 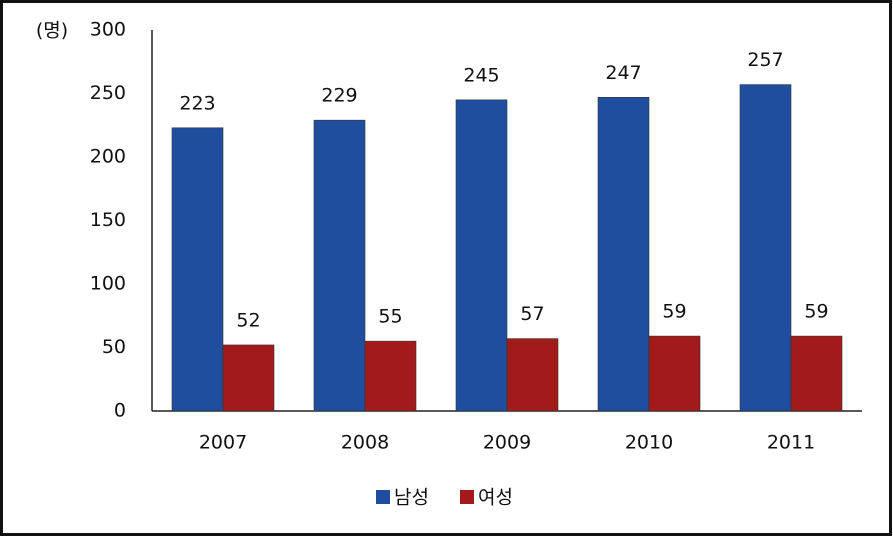 I want to click on x-tick-label: 2007, so click(x=223, y=443).